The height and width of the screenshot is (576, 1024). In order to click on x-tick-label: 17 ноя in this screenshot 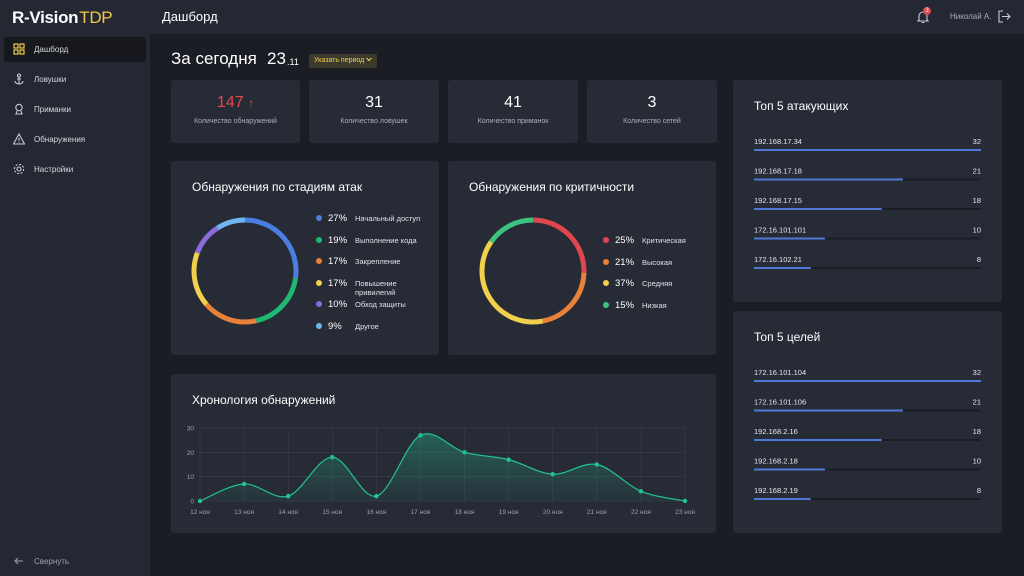, I will do `click(421, 512)`.